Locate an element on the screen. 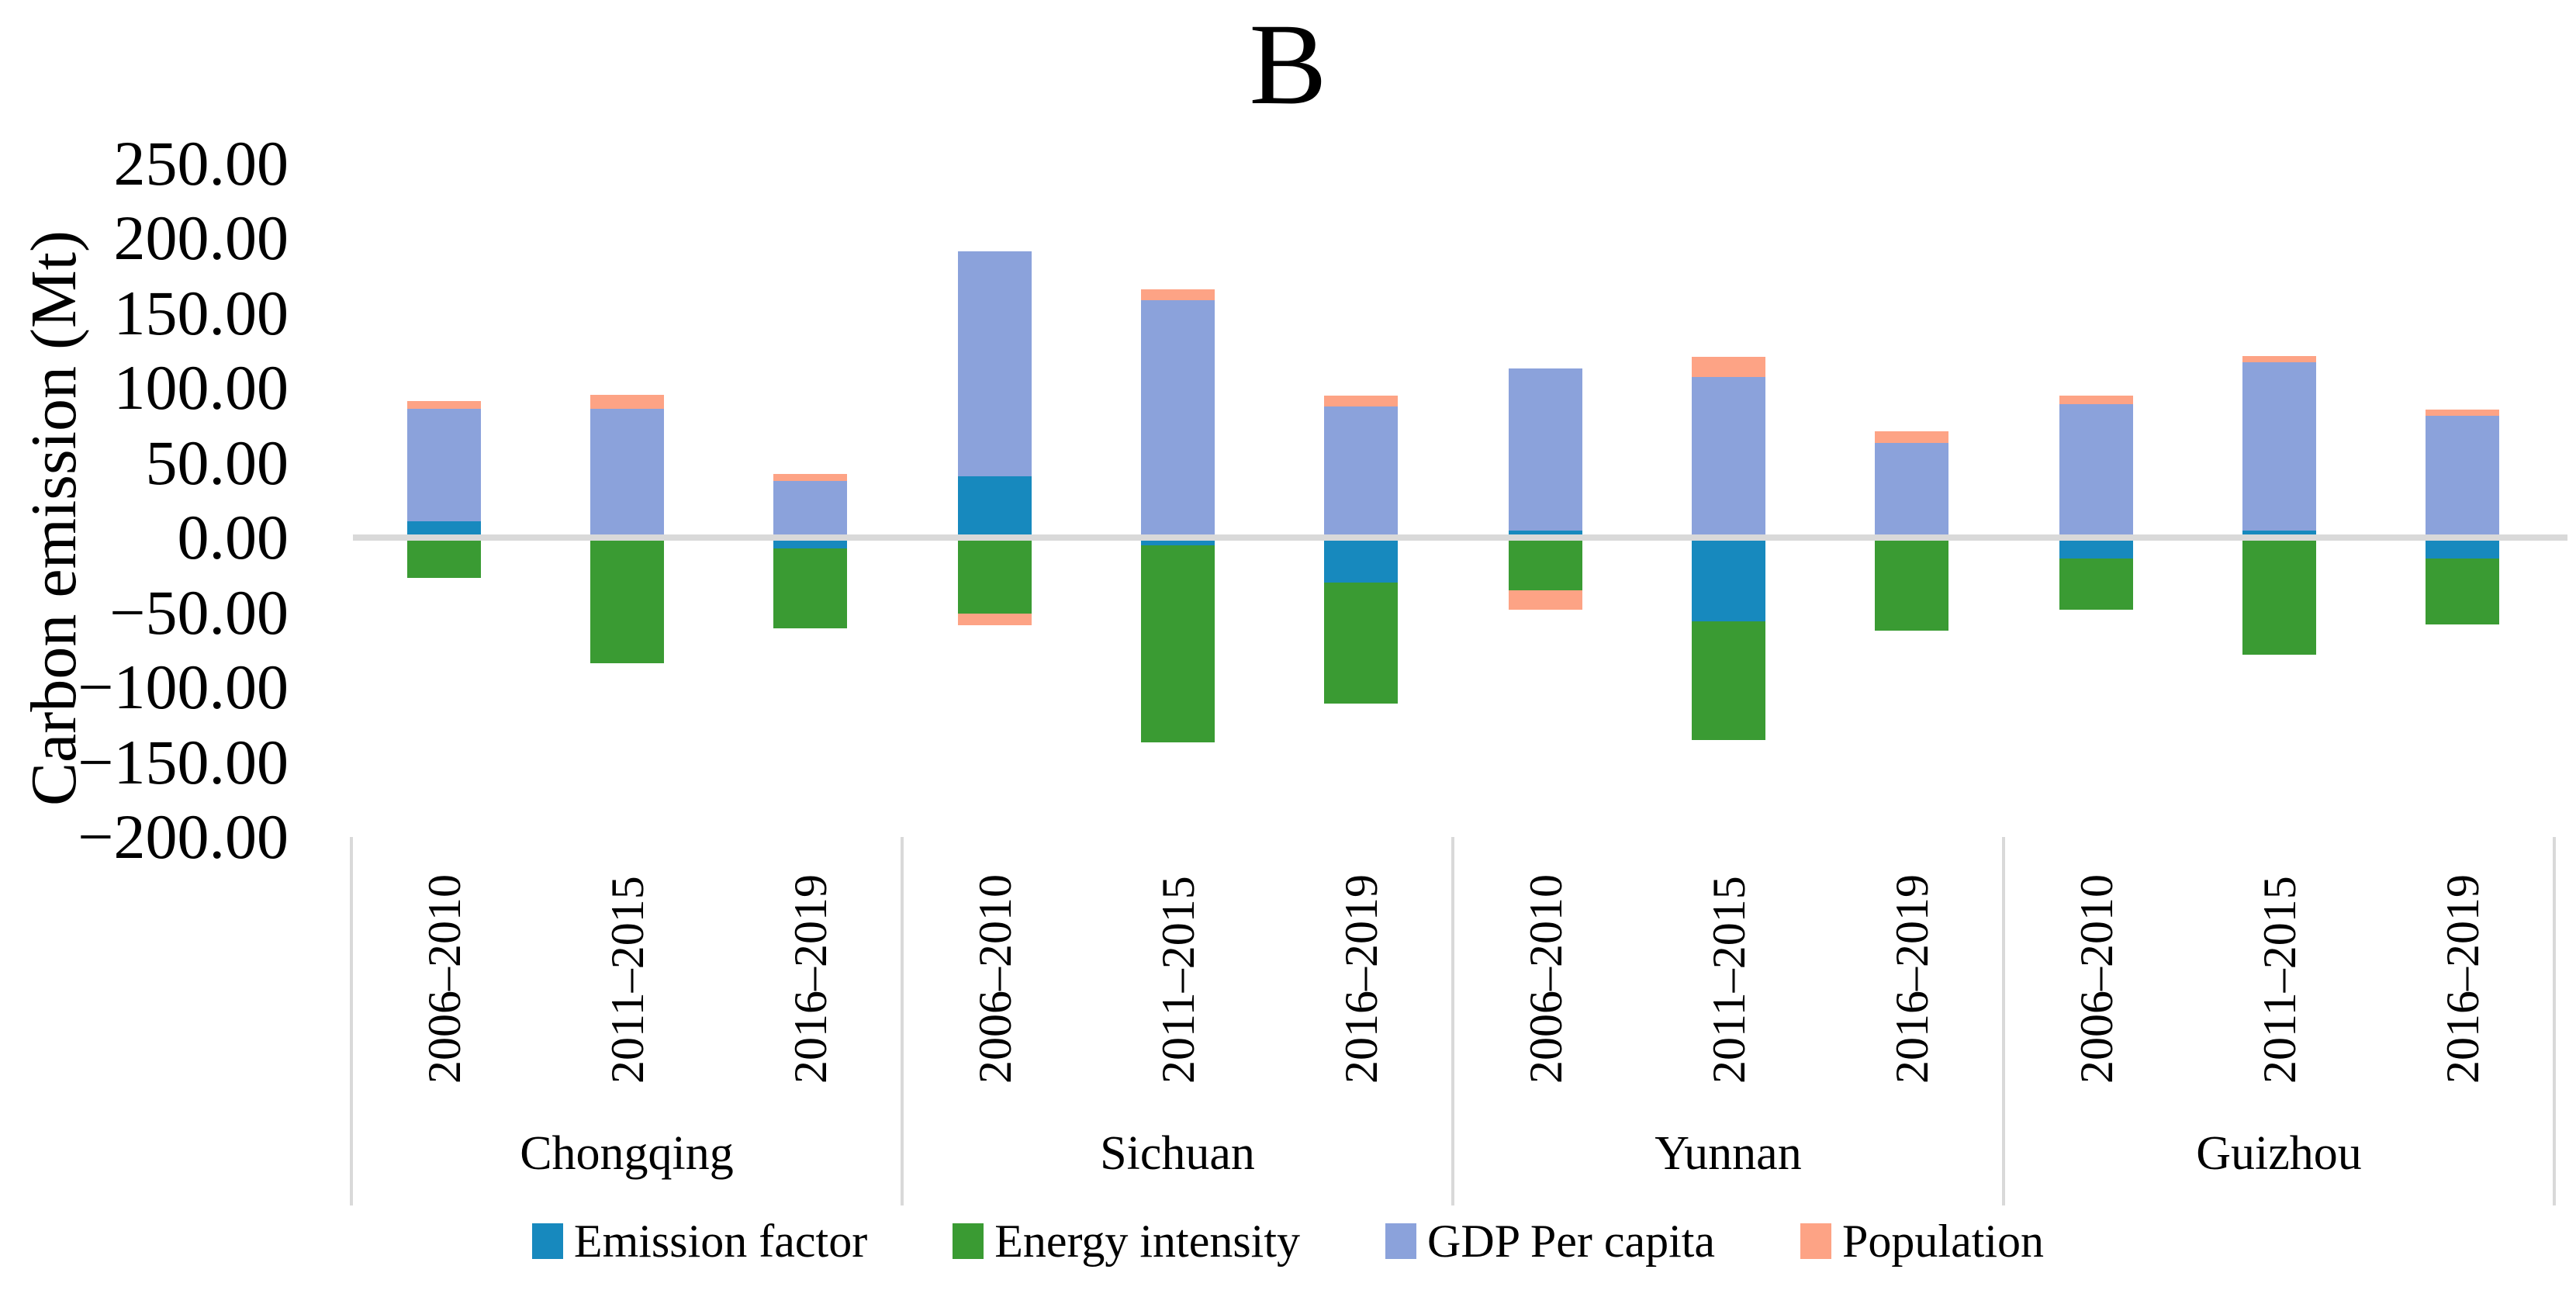 Image resolution: width=2576 pixels, height=1297 pixels. legend-item: Emission factor is located at coordinates (699, 1241).